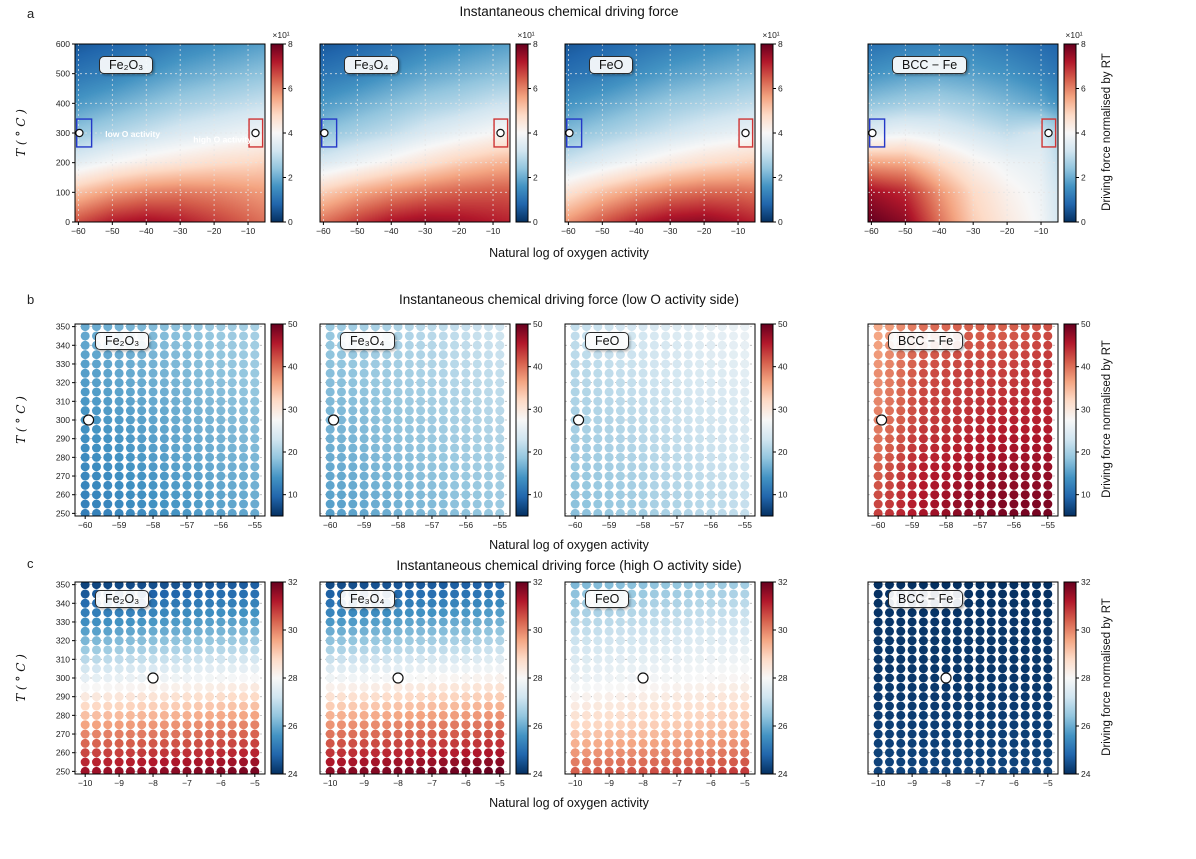  Describe the element at coordinates (126, 65) in the screenshot. I see `phase-label-a-1: Fe₂O₃` at that location.